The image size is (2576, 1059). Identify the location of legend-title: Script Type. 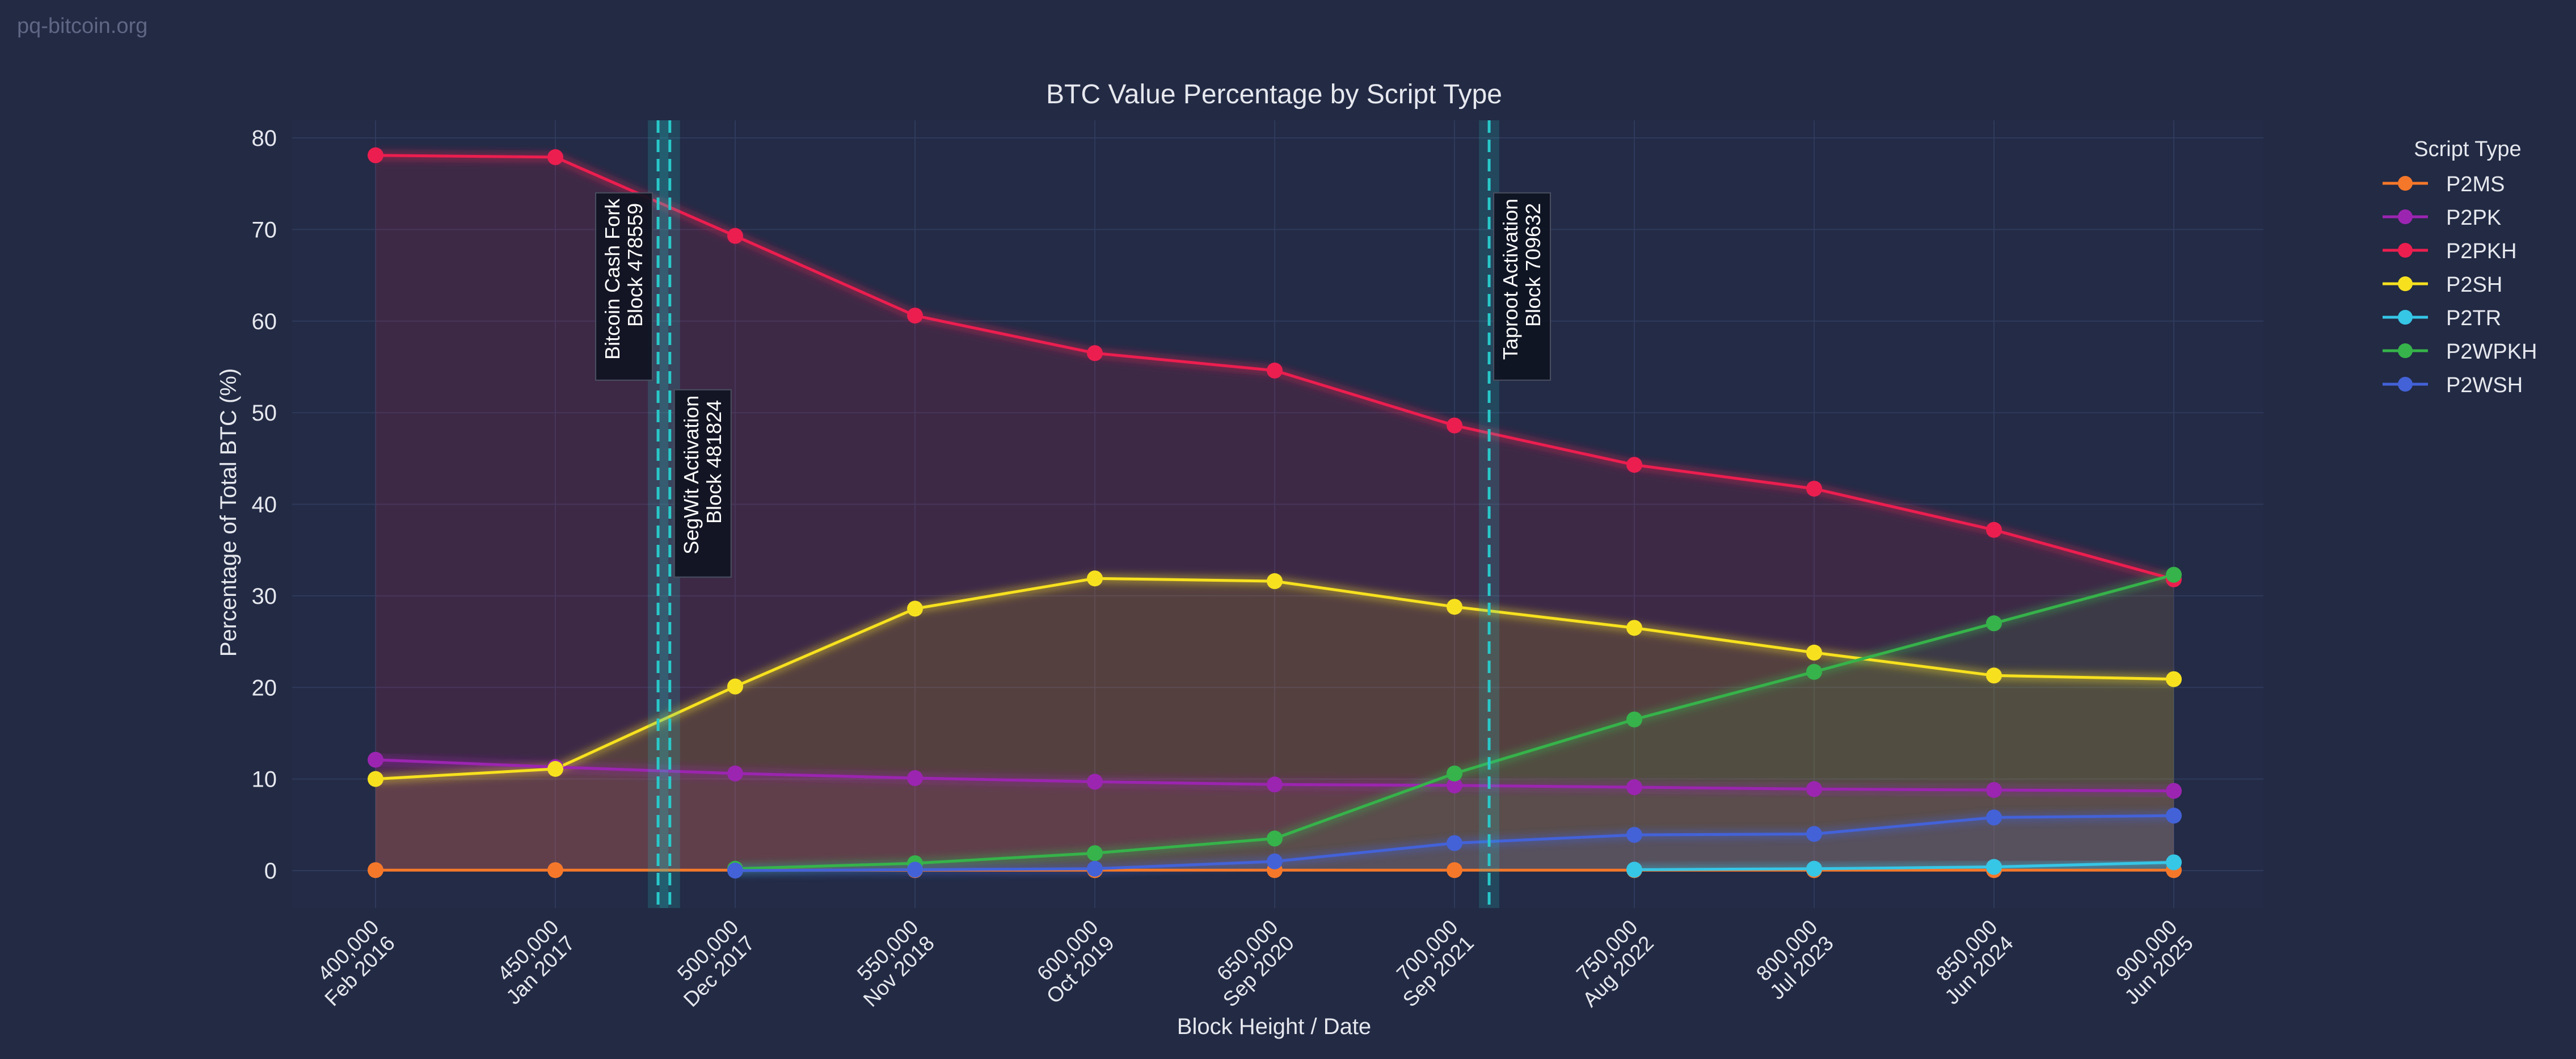
(2467, 149).